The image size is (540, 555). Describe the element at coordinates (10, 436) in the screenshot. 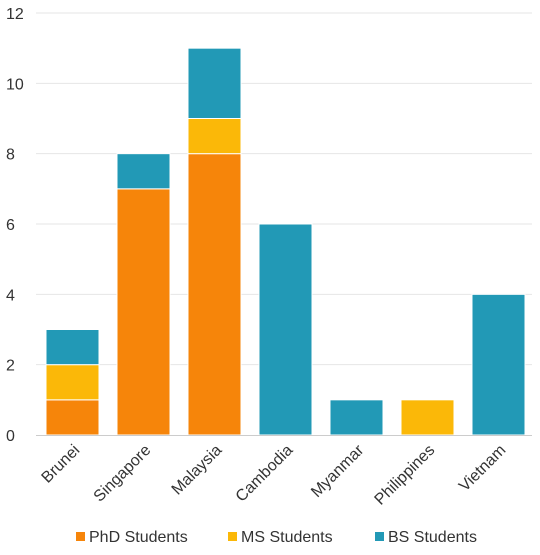

I see `y-tick-label: 0` at that location.